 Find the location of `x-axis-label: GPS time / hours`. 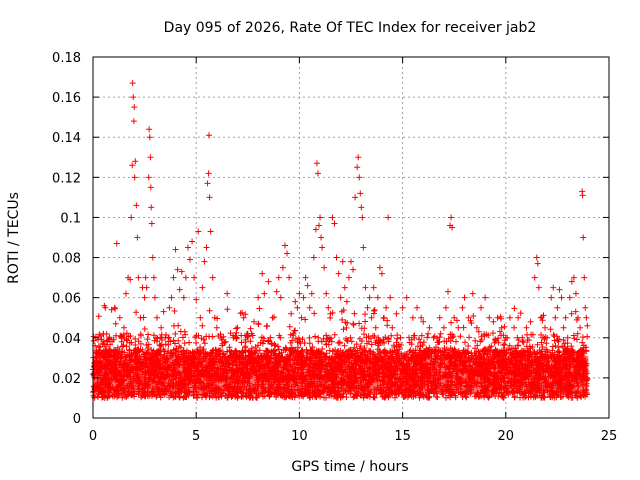

x-axis-label: GPS time / hours is located at coordinates (349, 467).